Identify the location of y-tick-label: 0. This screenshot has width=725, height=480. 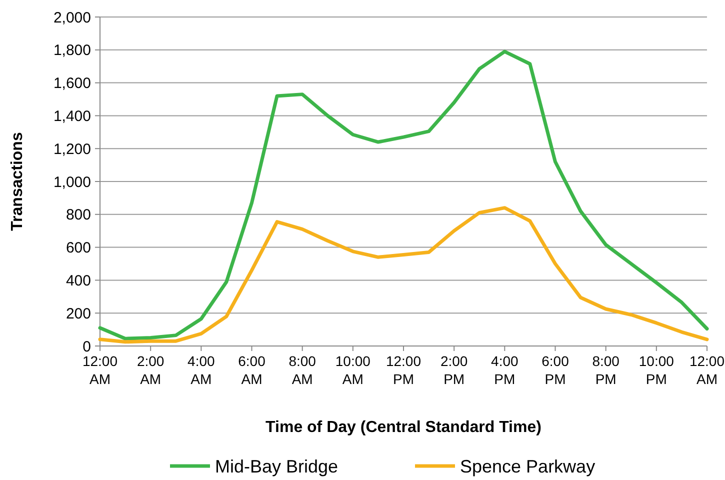
(86, 347).